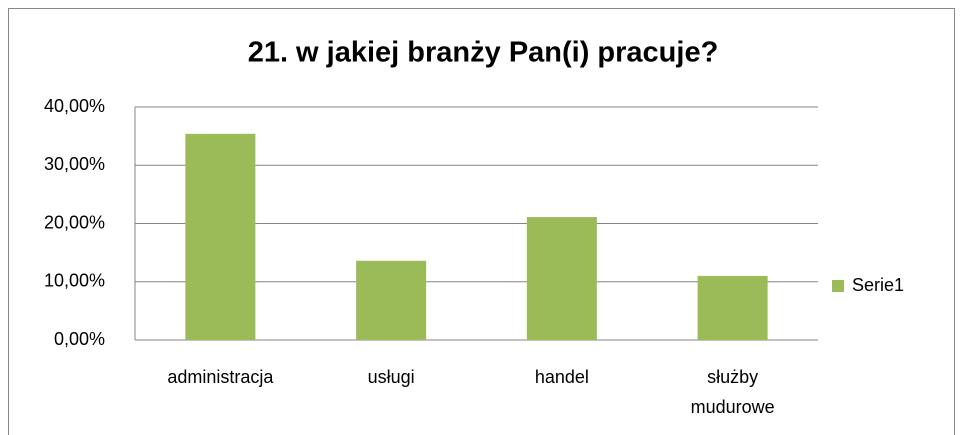 The image size is (962, 435). I want to click on y-tick-label: 40,00%, so click(74, 106).